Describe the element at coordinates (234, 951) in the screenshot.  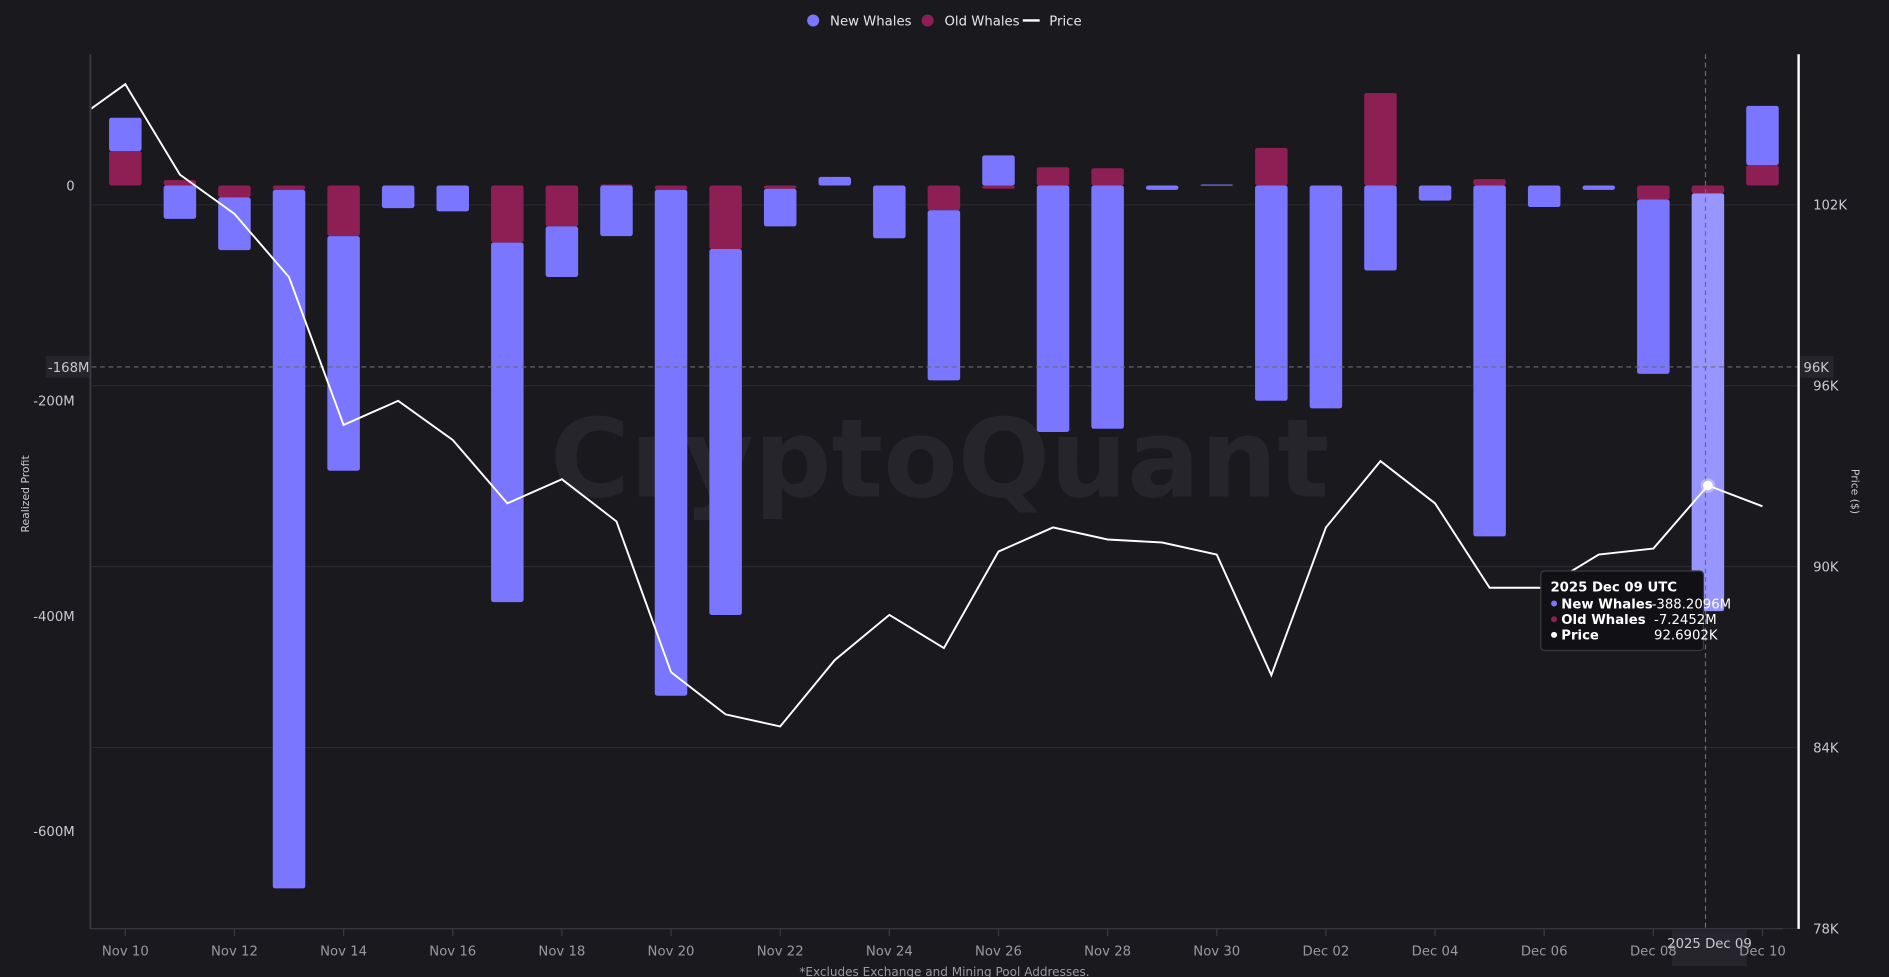
I see `x-tick-label: Nov 12` at that location.